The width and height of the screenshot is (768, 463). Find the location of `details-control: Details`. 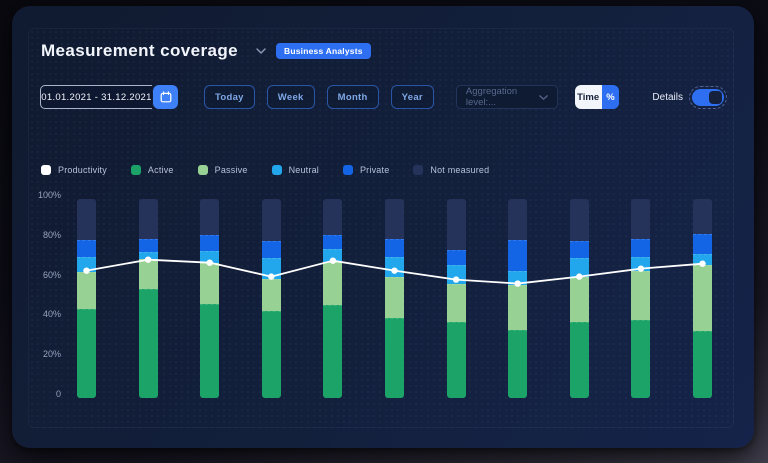

details-control: Details is located at coordinates (689, 97).